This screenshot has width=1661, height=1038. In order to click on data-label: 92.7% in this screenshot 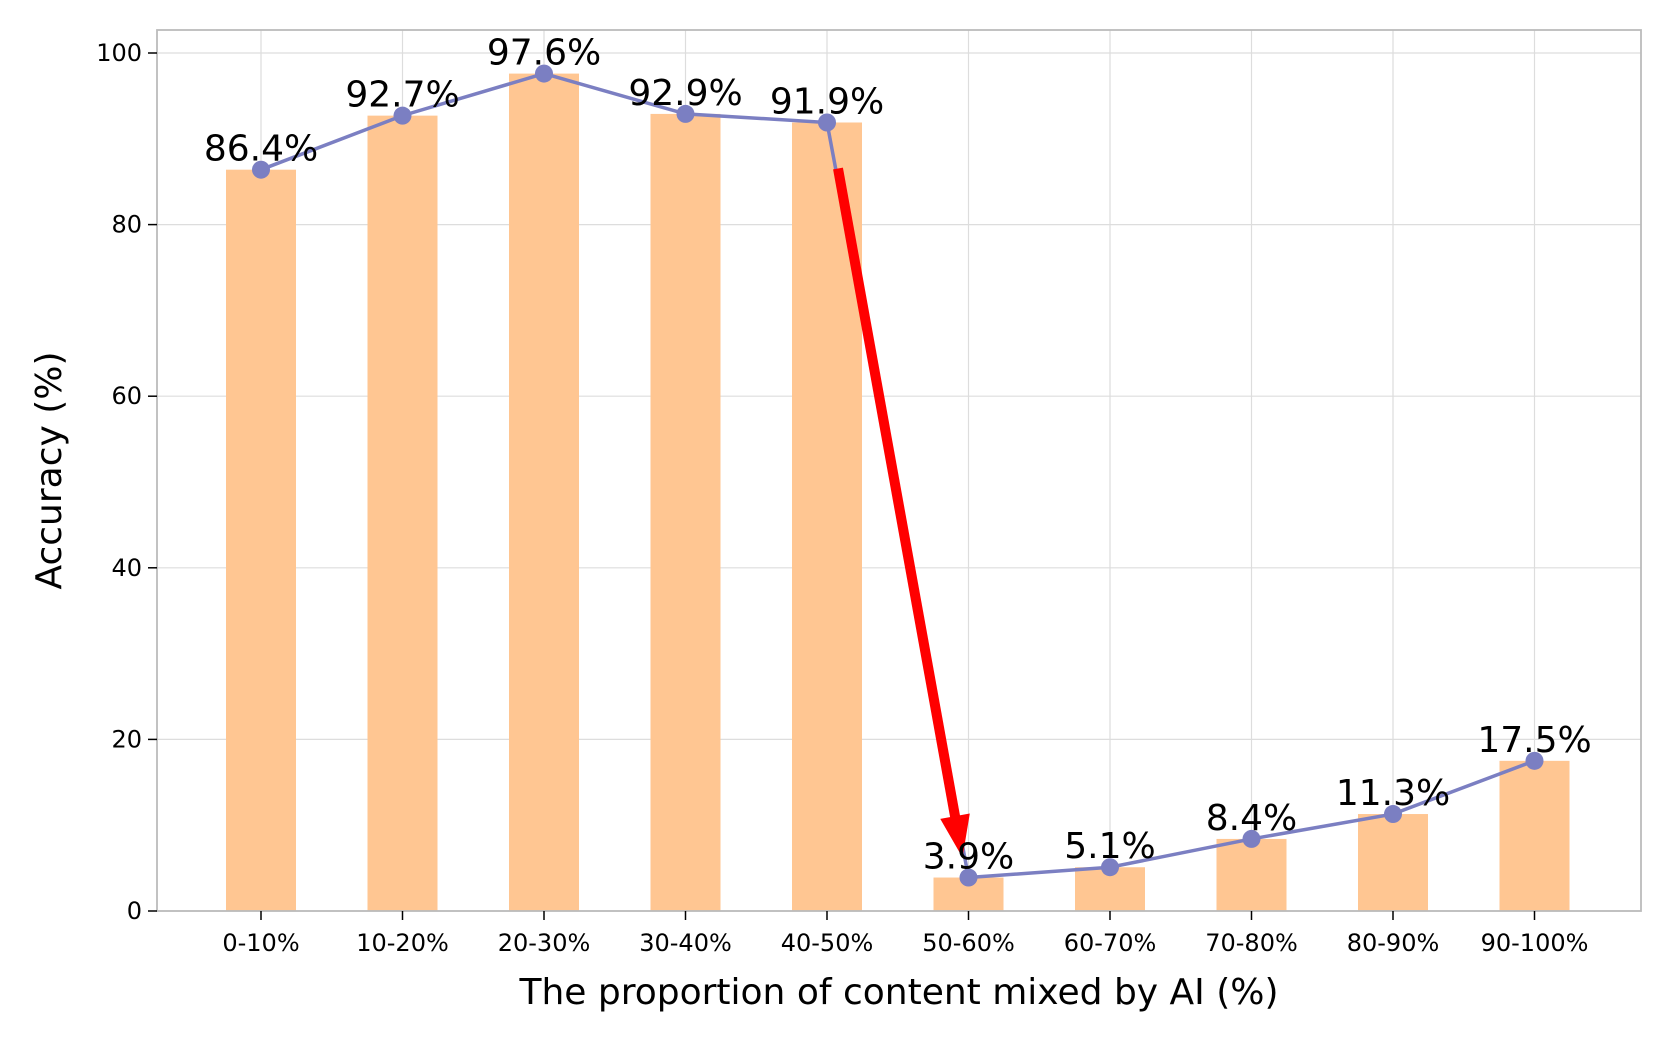, I will do `click(402, 95)`.